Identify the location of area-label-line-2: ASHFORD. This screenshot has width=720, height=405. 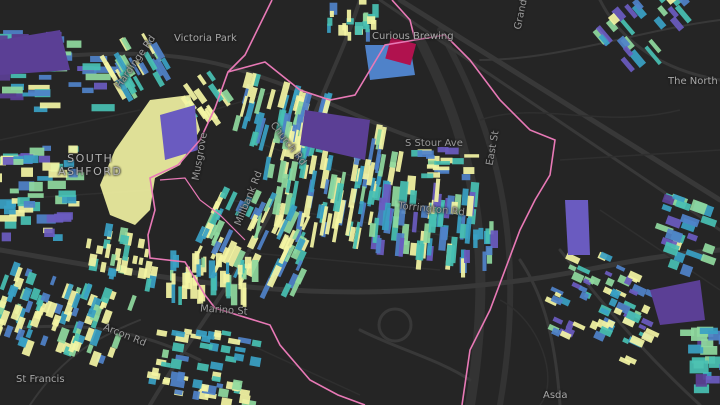
(90, 171).